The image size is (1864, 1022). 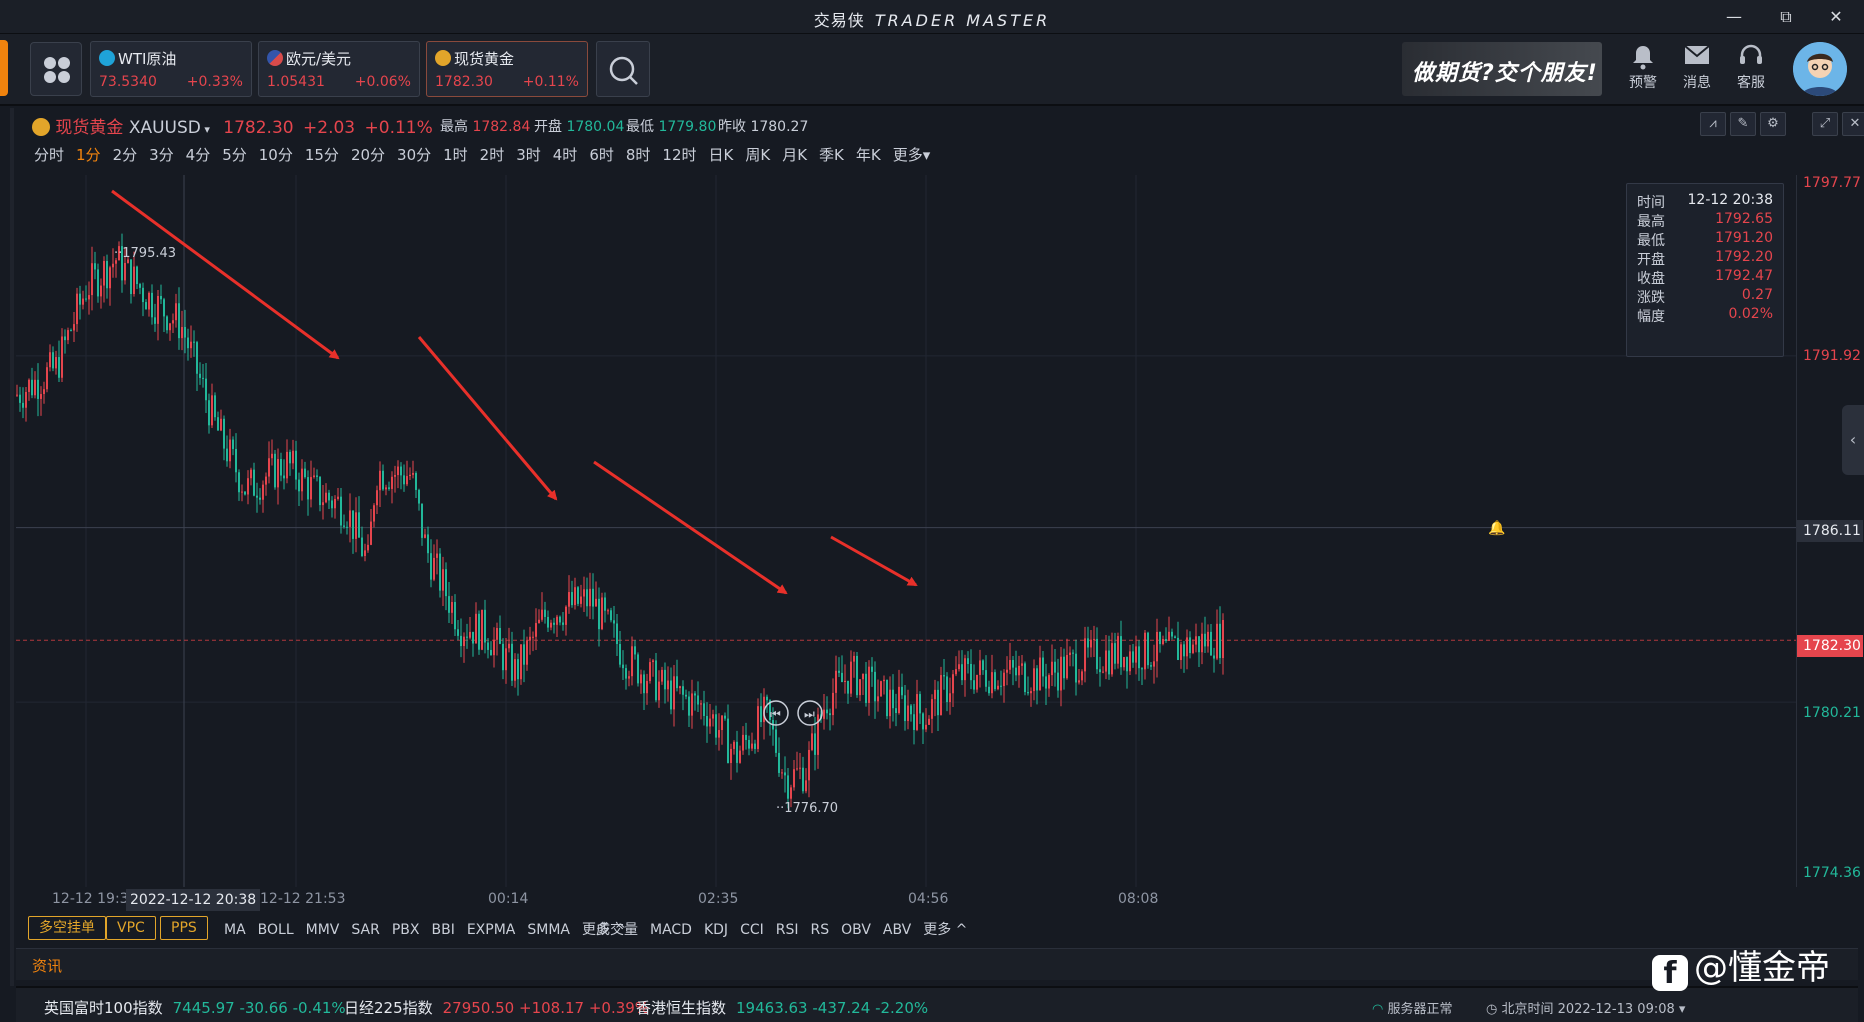 I want to click on next-bar-button, so click(x=810, y=713).